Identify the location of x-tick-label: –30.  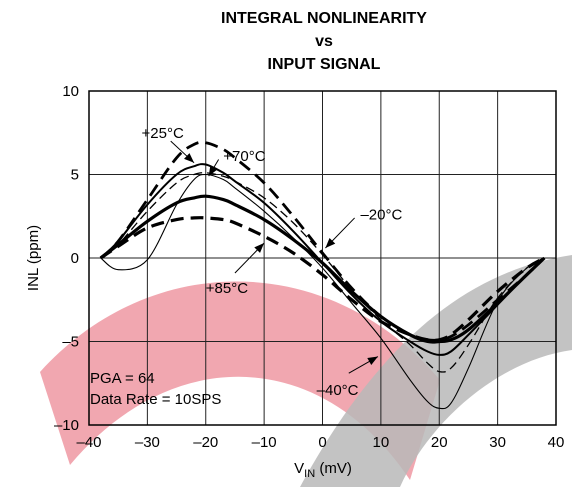
(147, 442).